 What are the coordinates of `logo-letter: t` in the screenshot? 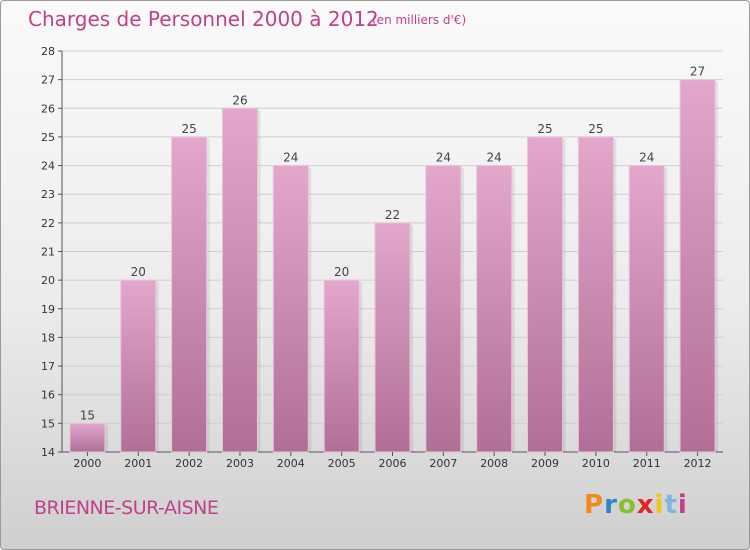 It's located at (671, 505).